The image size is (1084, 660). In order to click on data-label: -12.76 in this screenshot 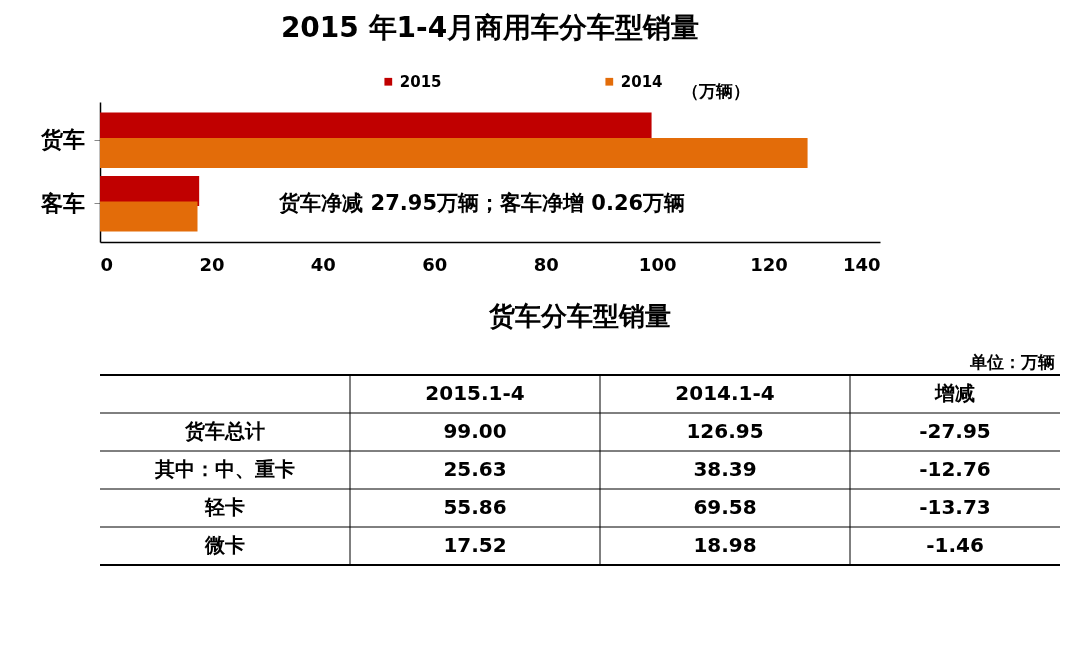, I will do `click(955, 469)`.